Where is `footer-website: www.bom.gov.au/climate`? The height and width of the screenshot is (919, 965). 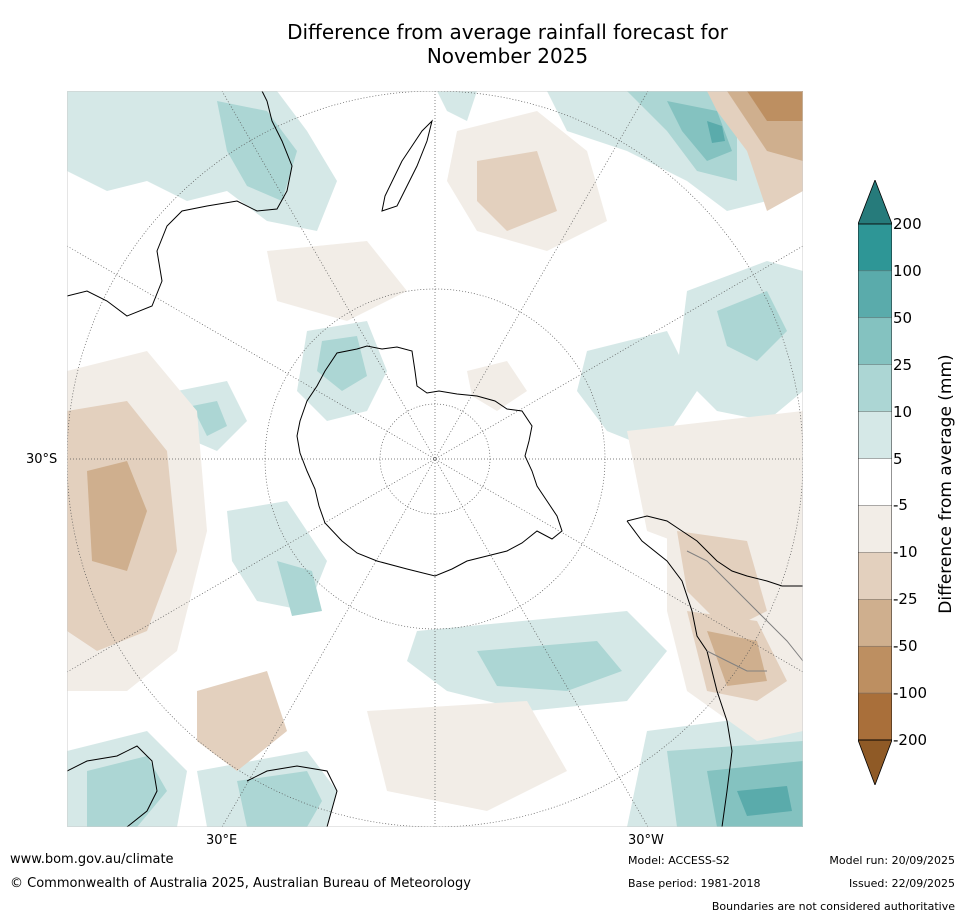 footer-website: www.bom.gov.au/climate is located at coordinates (92, 859).